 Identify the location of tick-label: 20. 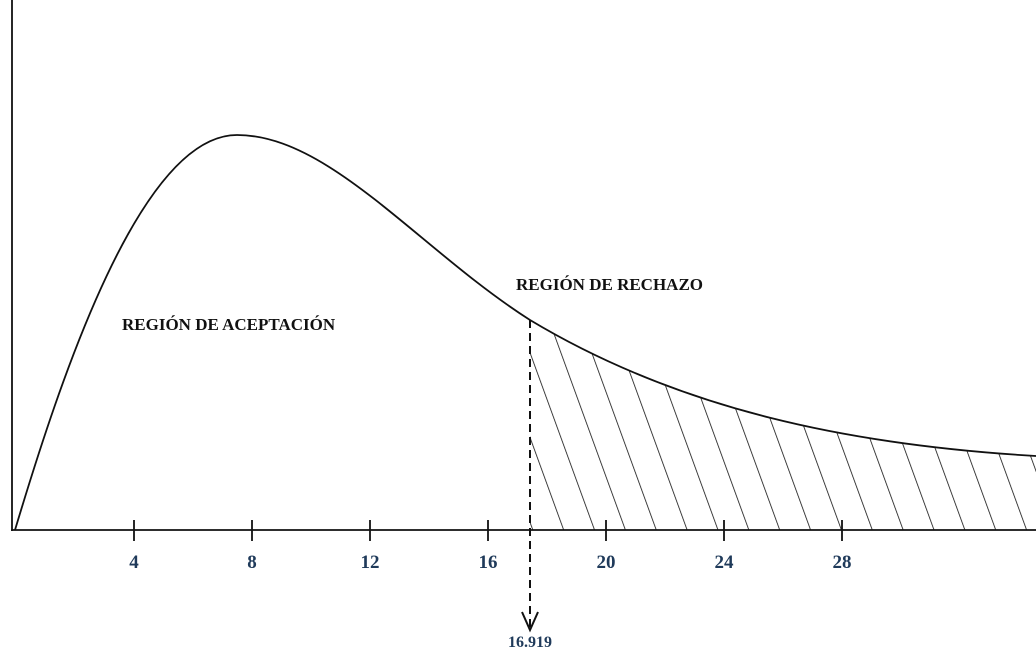
(606, 562).